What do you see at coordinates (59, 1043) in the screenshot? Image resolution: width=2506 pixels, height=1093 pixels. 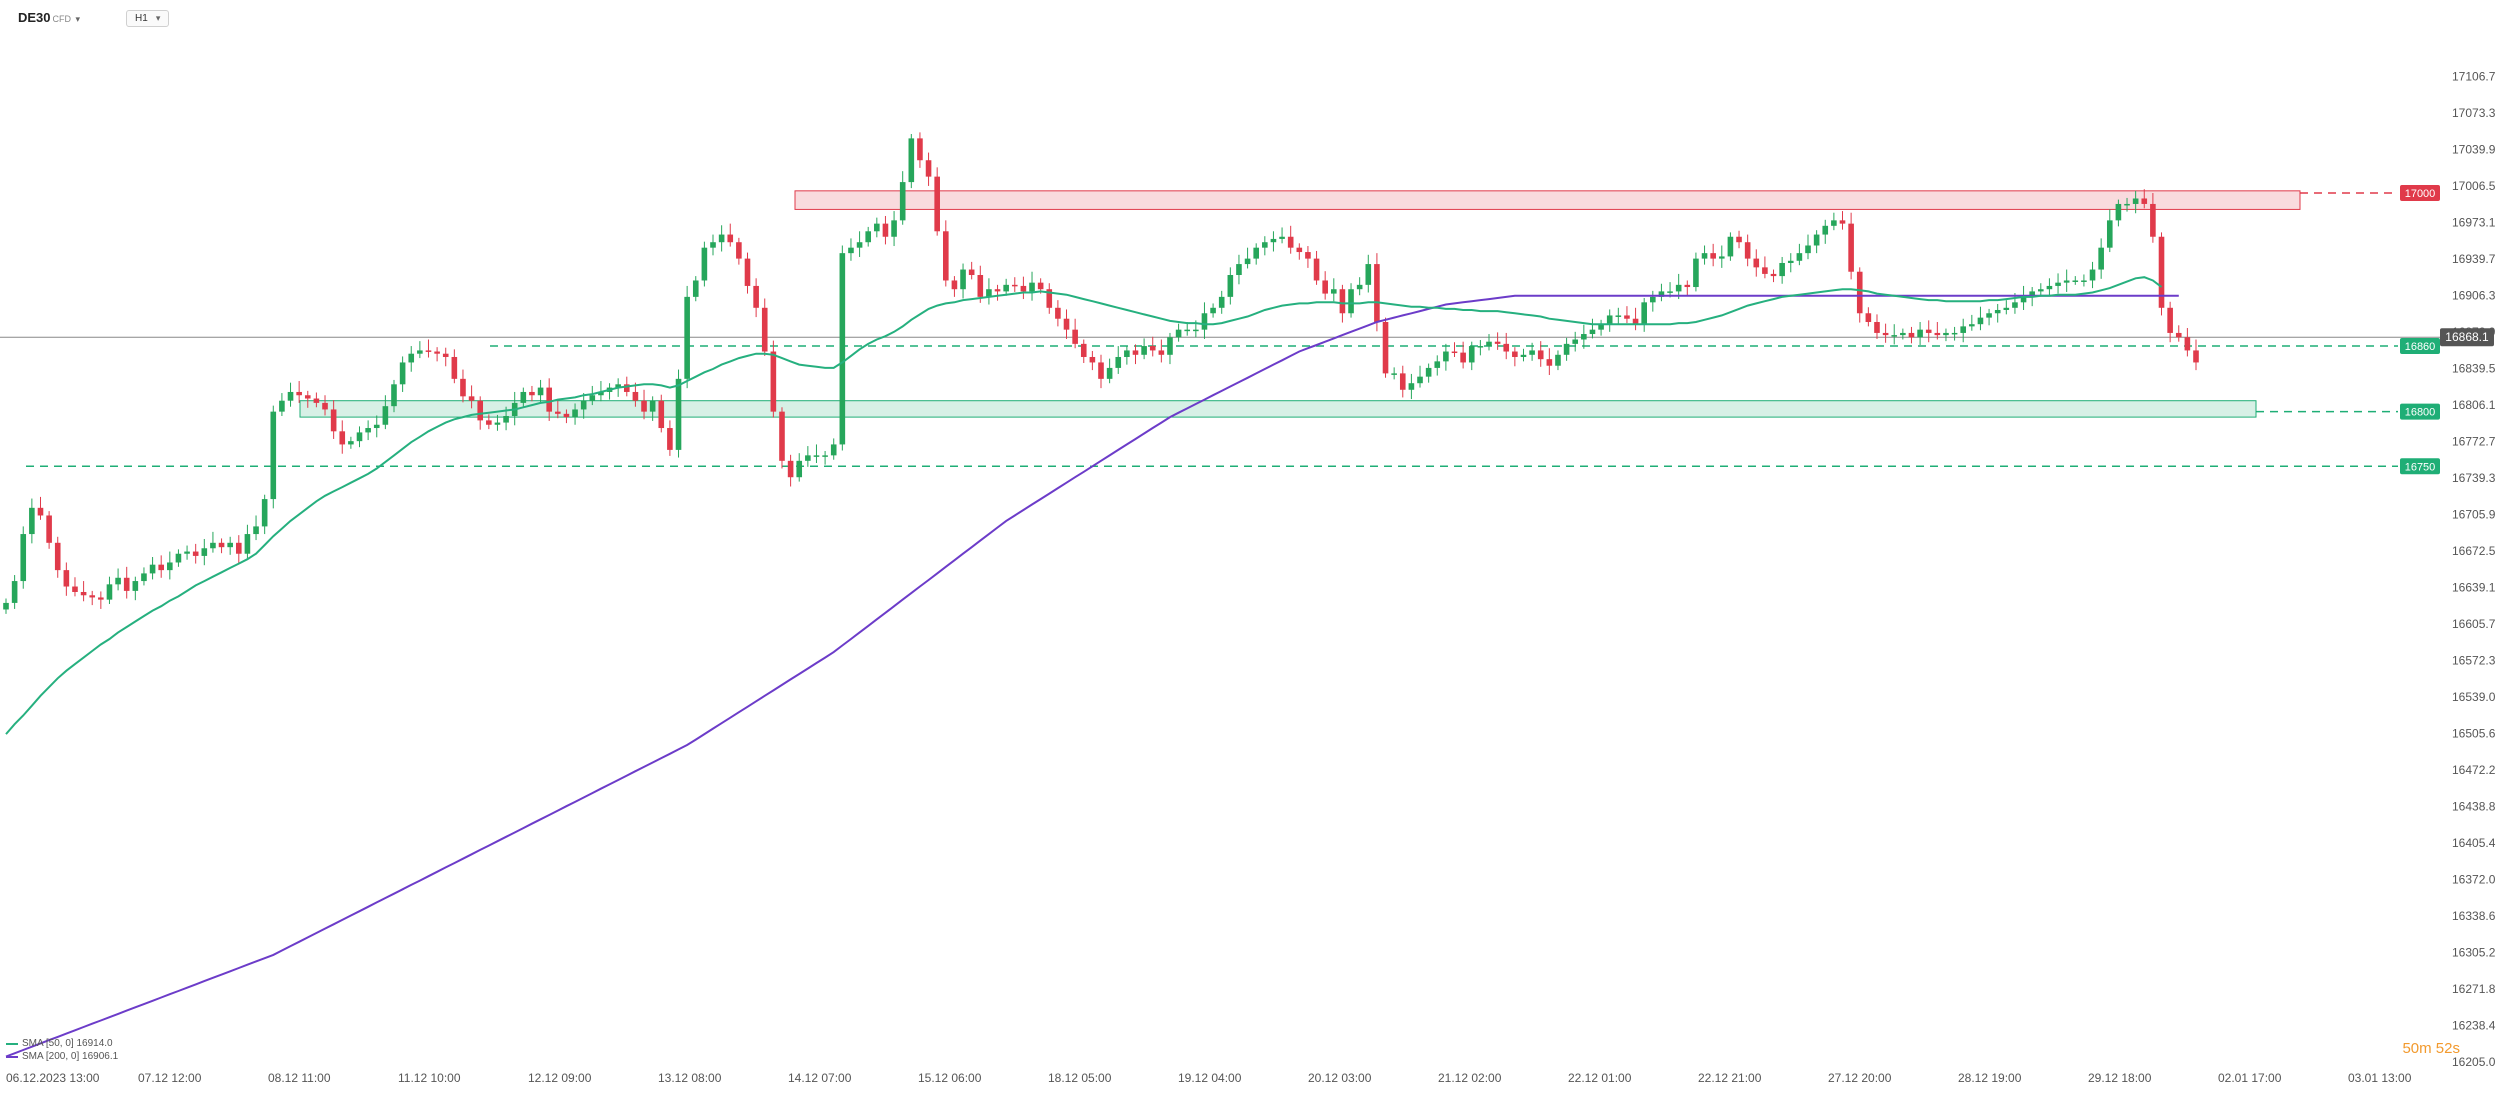 I see `legend-sma50: SMA [50, 0] 16914.0` at bounding box center [59, 1043].